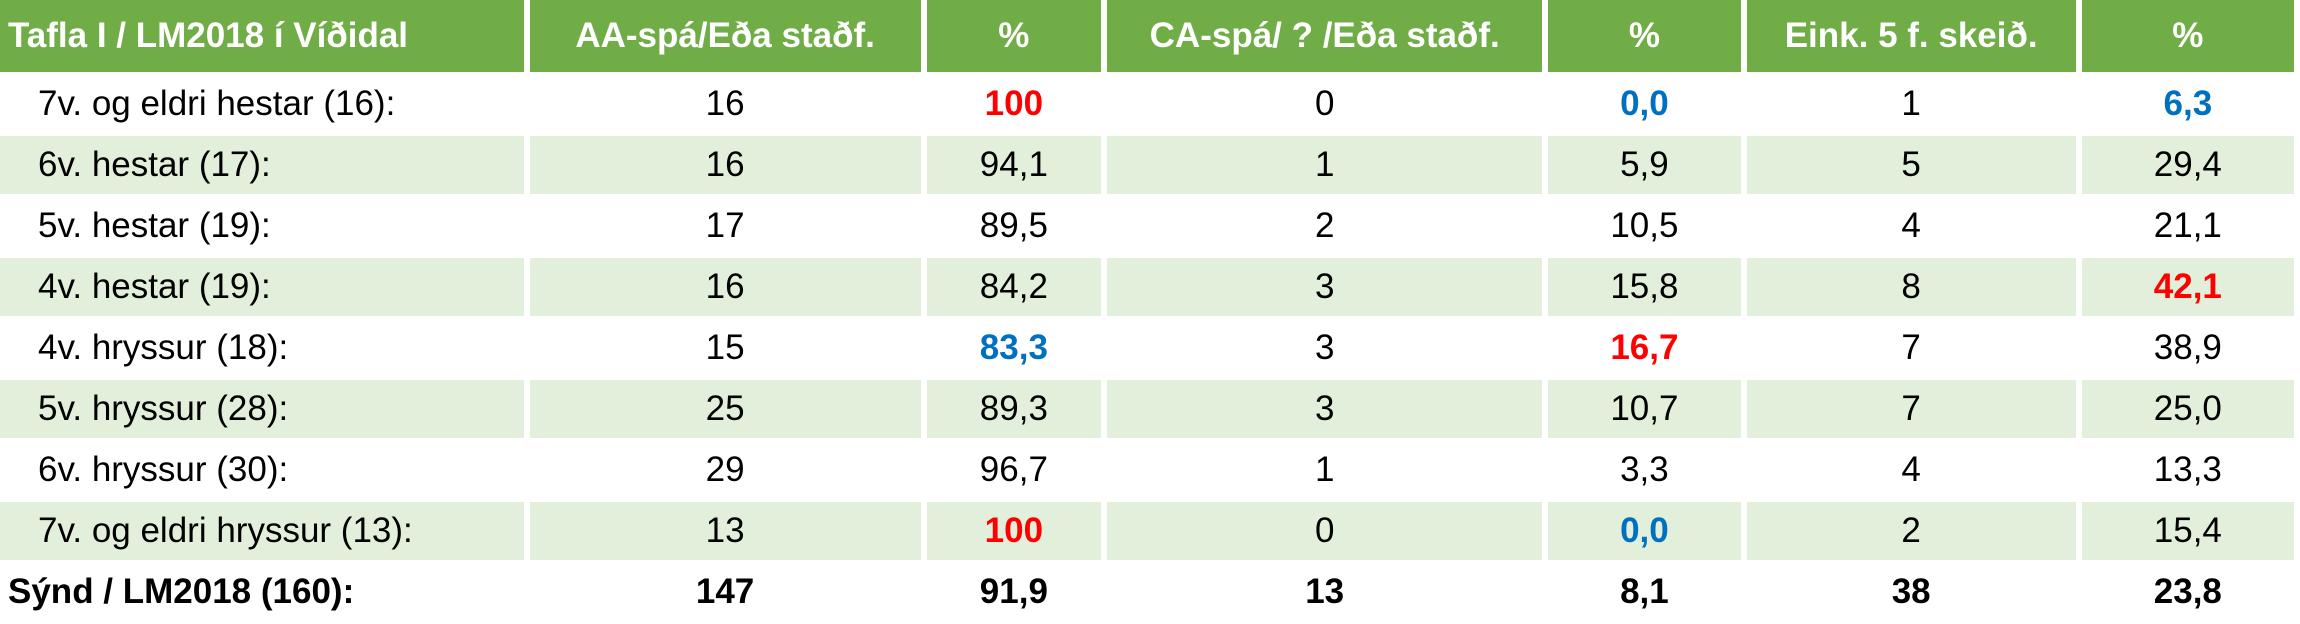 This screenshot has width=2300, height=624. Describe the element at coordinates (1644, 469) in the screenshot. I see `cell-ca-percent: 3,3` at that location.